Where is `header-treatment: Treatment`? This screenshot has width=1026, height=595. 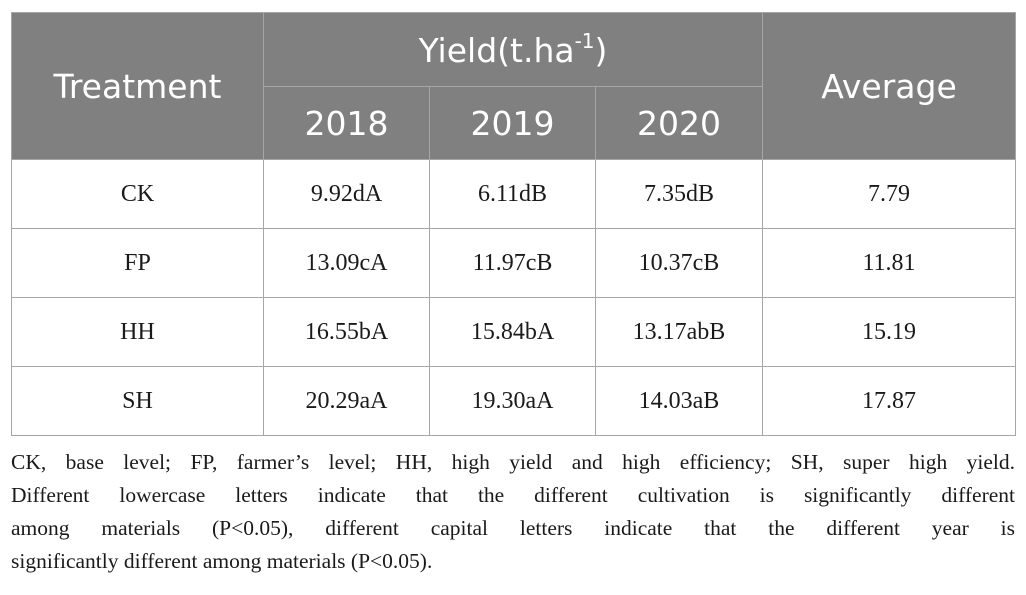 header-treatment: Treatment is located at coordinates (137, 86).